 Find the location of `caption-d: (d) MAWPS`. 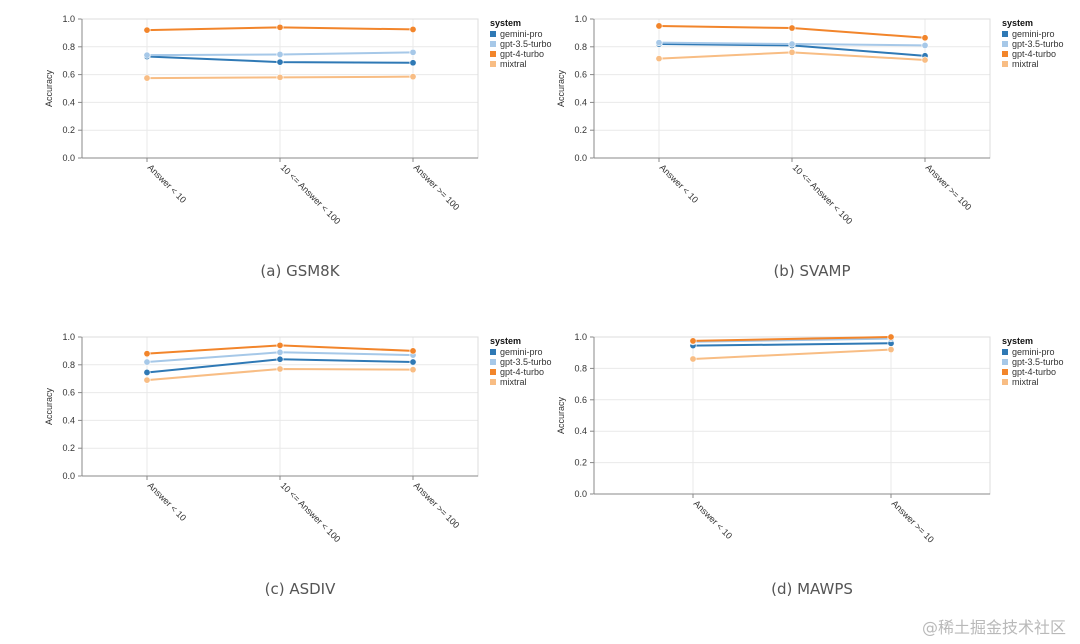

caption-d: (d) MAWPS is located at coordinates (812, 589).